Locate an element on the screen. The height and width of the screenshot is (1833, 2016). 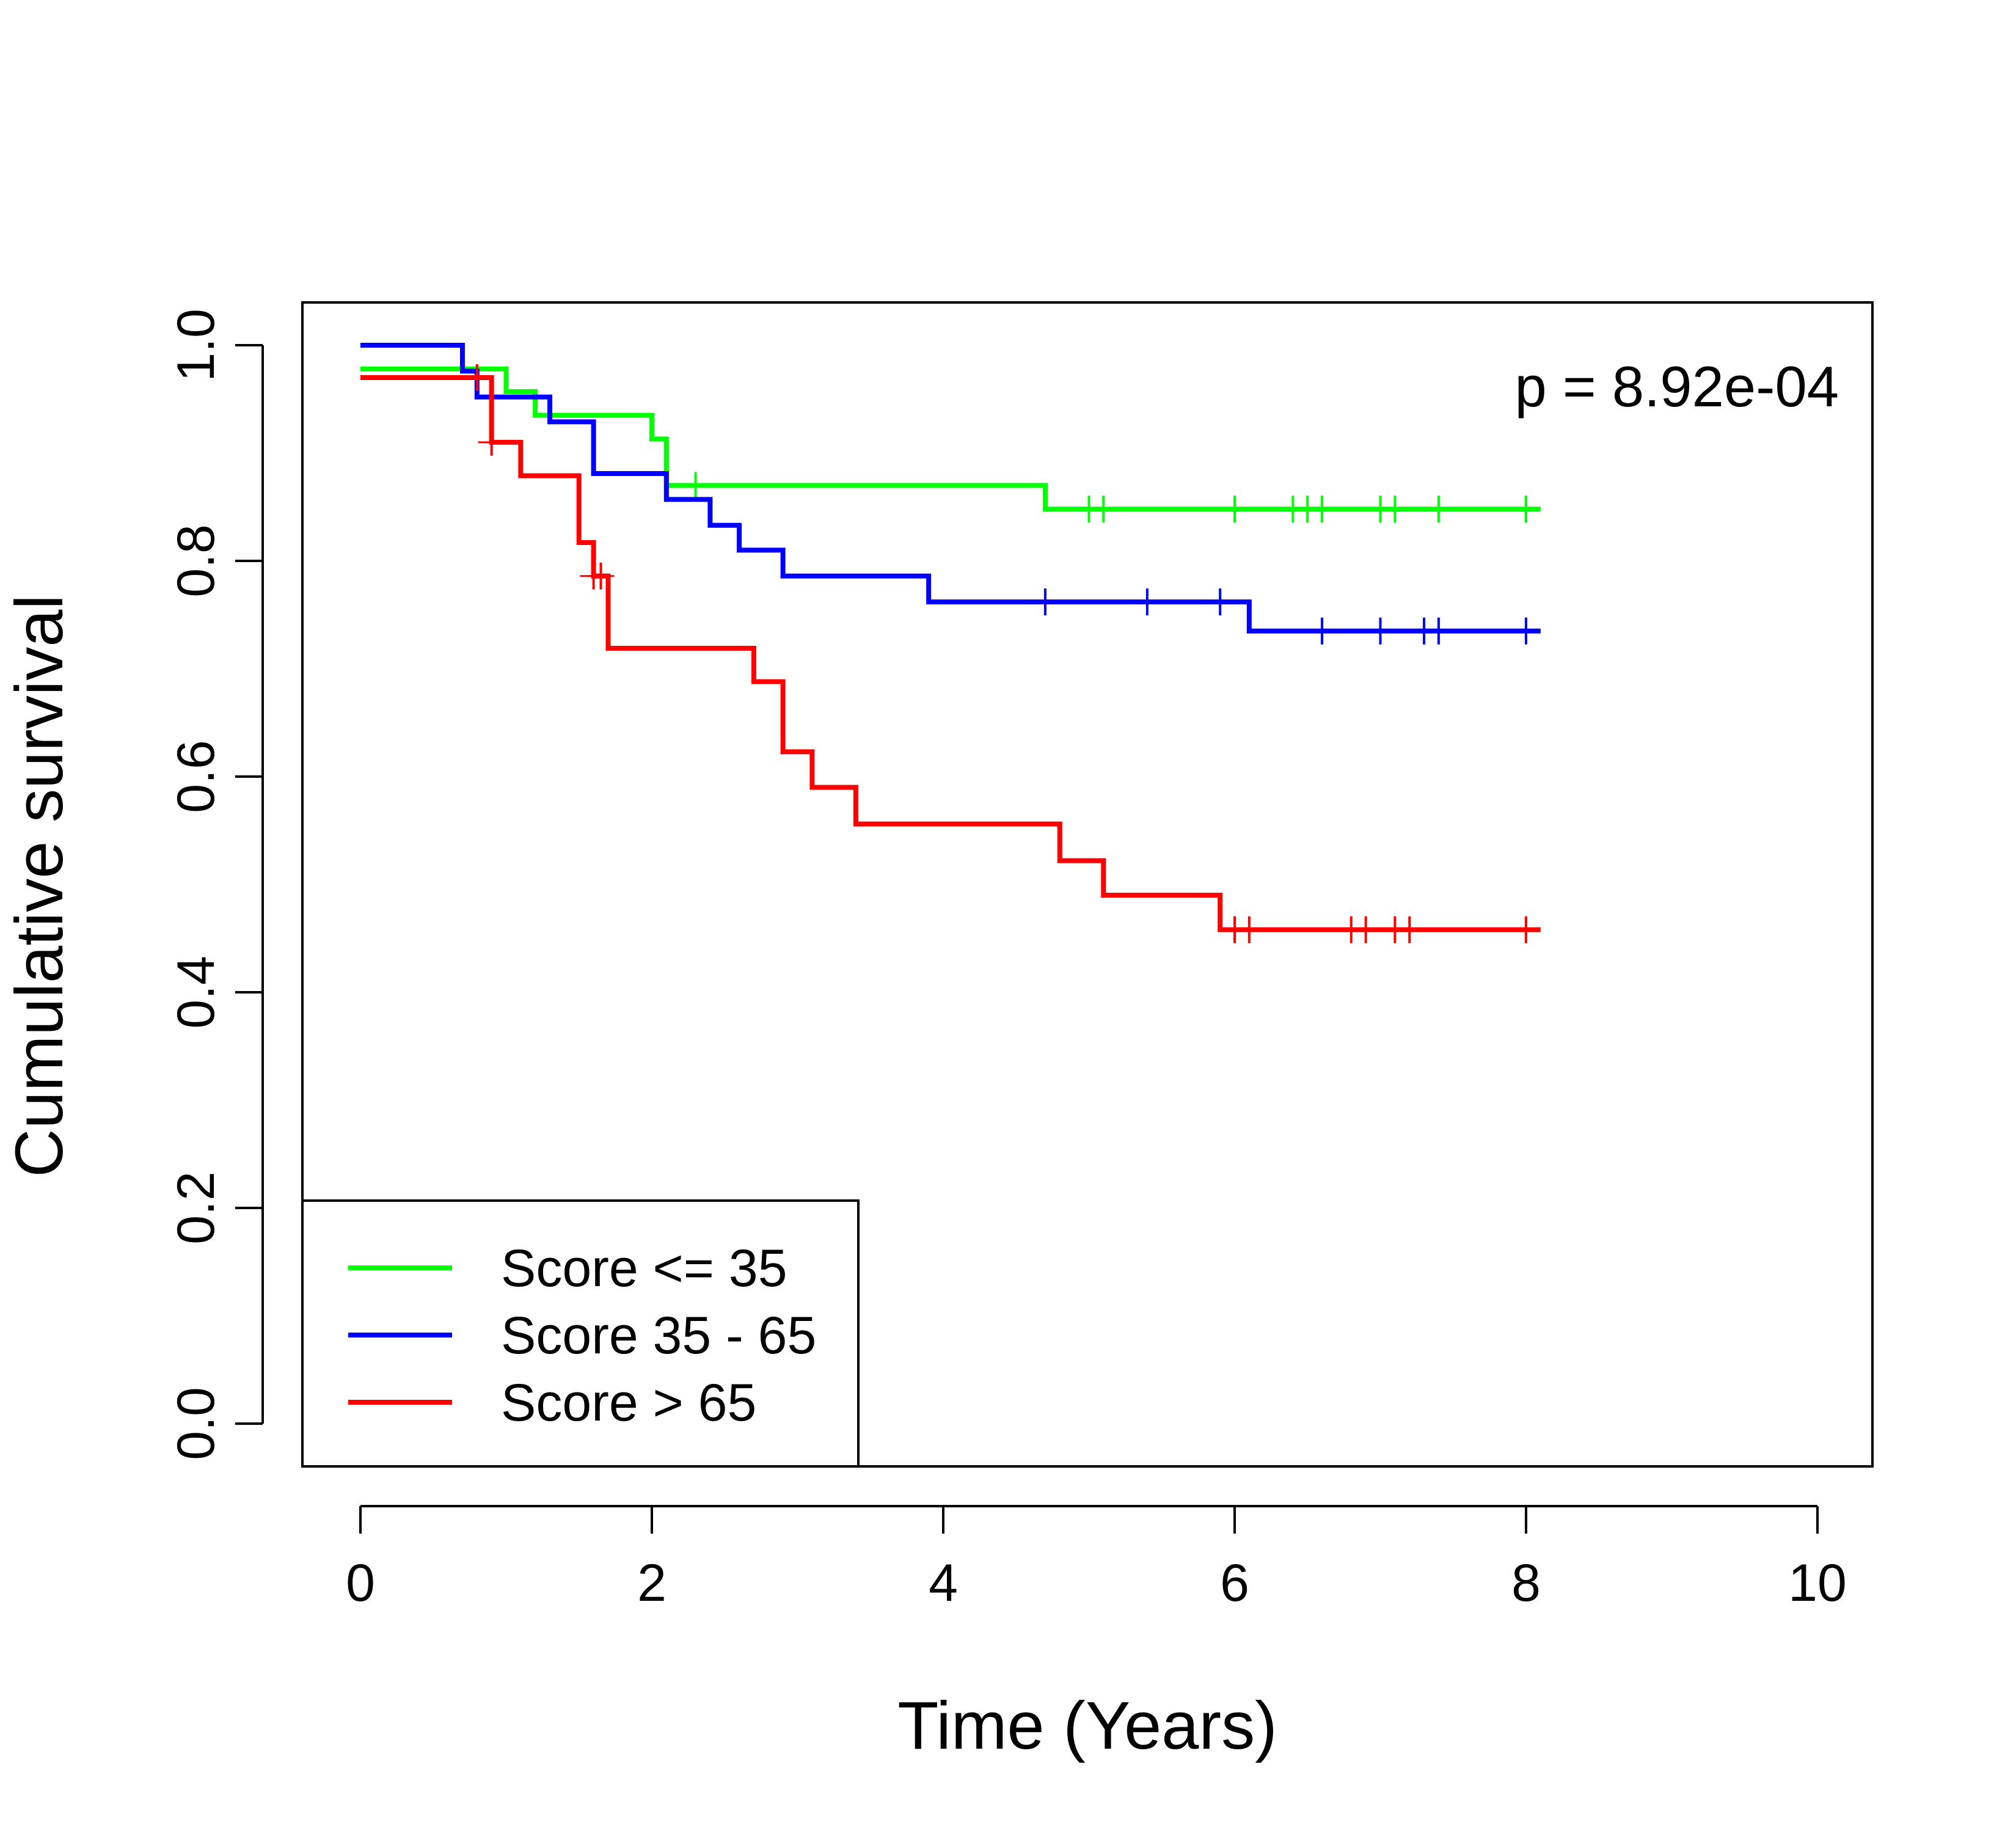
x-tick-label: 6 is located at coordinates (1234, 1583).